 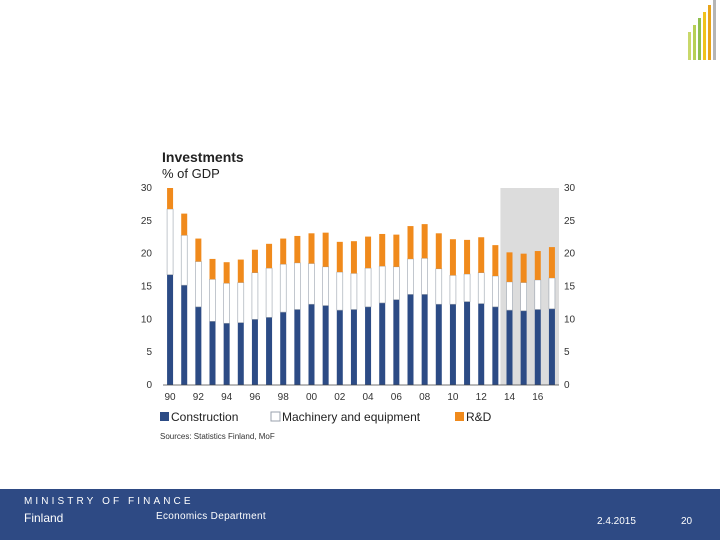 What do you see at coordinates (204, 417) in the screenshot?
I see `legend-label-construction: Construction` at bounding box center [204, 417].